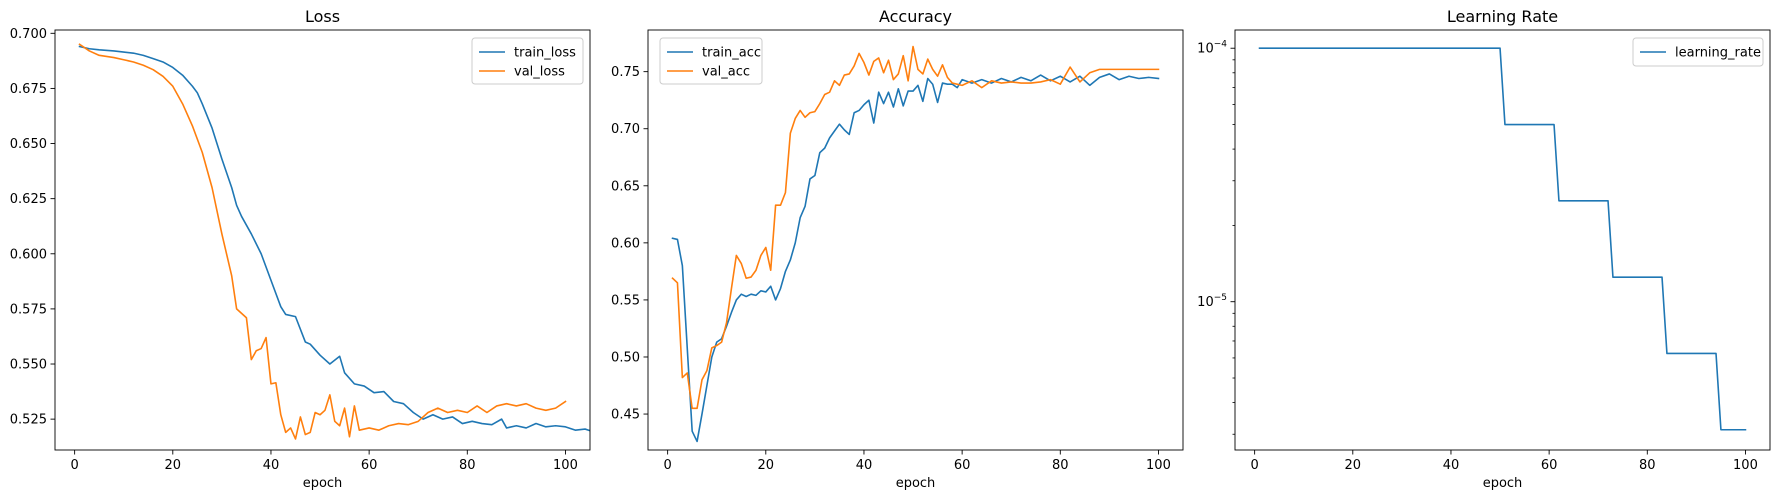 The width and height of the screenshot is (1790, 490). Describe the element at coordinates (625, 186) in the screenshot. I see `y-tick-label: 0.65` at that location.